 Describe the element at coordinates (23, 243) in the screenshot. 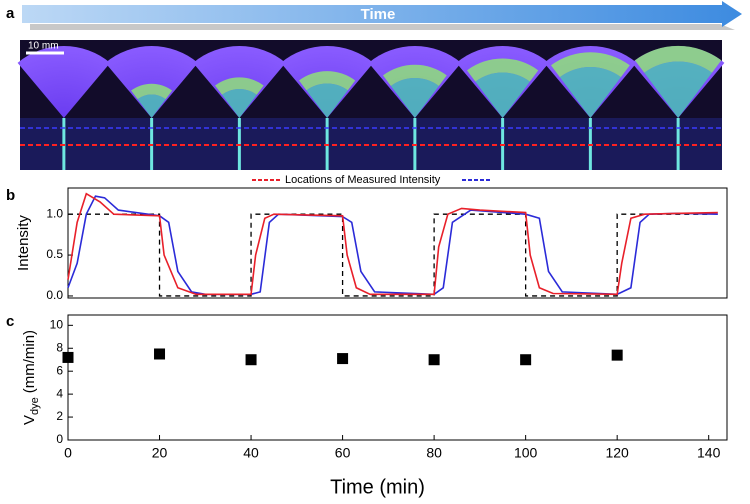

I see `y-axis-label: Intensity` at that location.